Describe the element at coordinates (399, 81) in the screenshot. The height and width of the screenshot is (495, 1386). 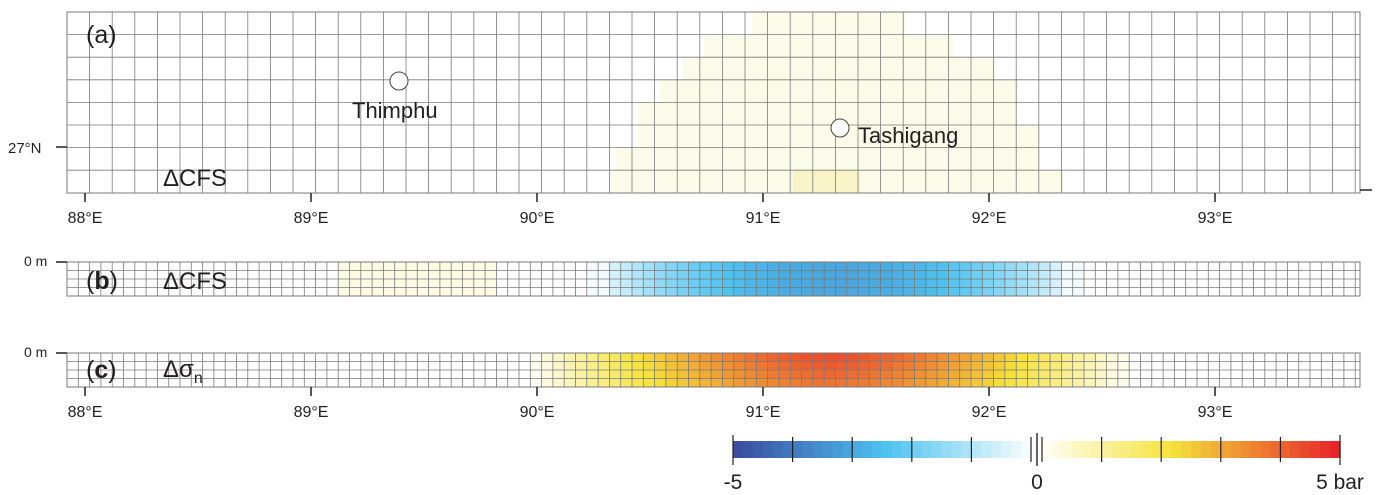
I see `thimphu-marker` at that location.